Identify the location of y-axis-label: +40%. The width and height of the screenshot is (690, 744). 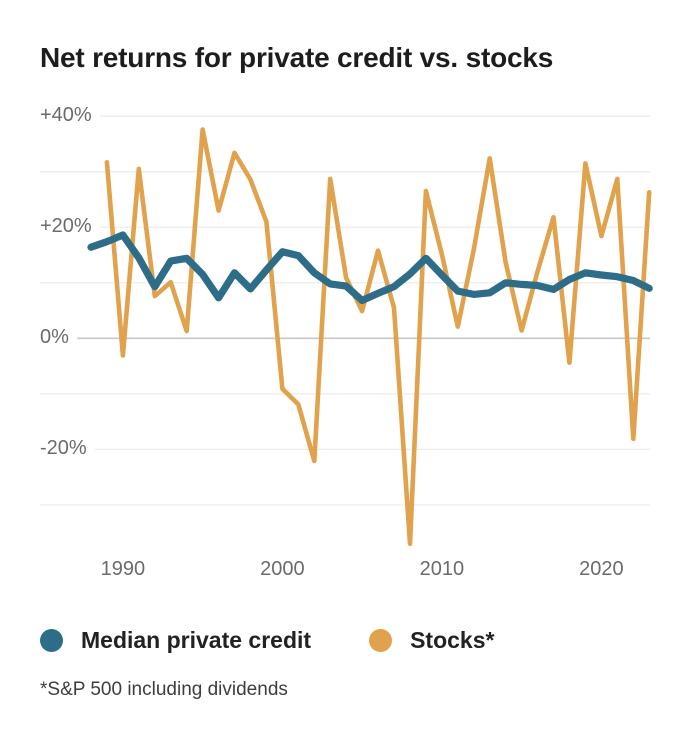
(66, 115).